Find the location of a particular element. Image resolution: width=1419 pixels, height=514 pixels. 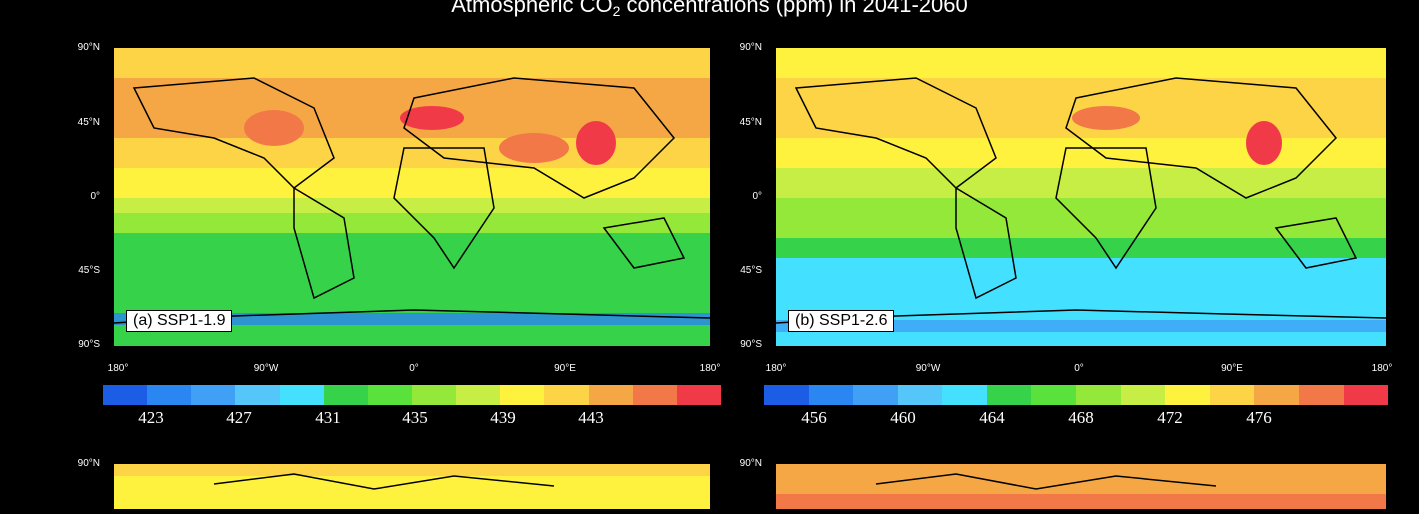

lat-label-b-90s: 90°S is located at coordinates (751, 344).